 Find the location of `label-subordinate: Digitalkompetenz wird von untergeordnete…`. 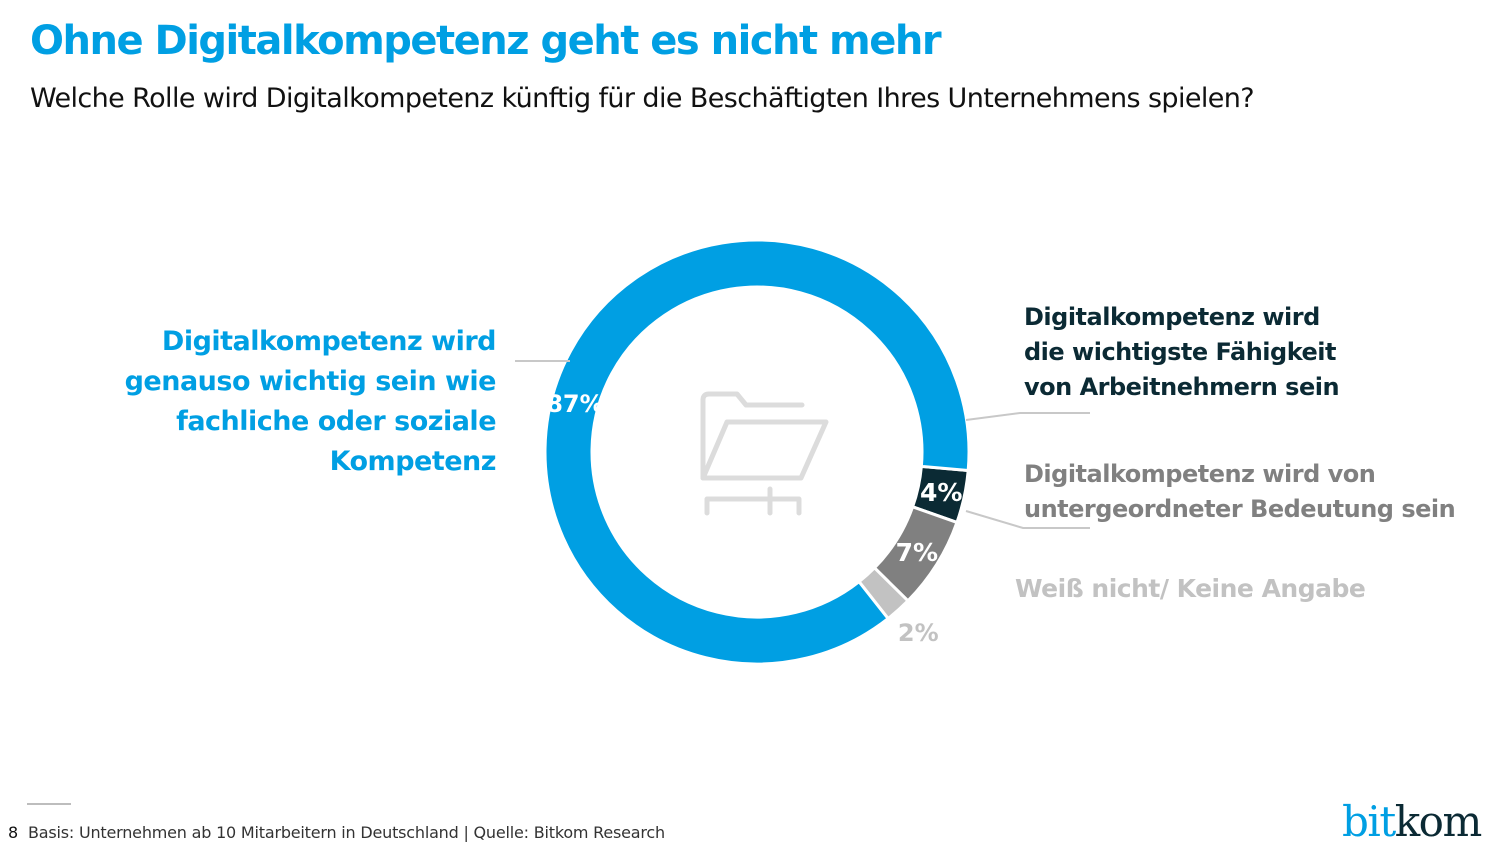

label-subordinate: Digitalkompetenz wird von untergeordnete… is located at coordinates (1259, 492).